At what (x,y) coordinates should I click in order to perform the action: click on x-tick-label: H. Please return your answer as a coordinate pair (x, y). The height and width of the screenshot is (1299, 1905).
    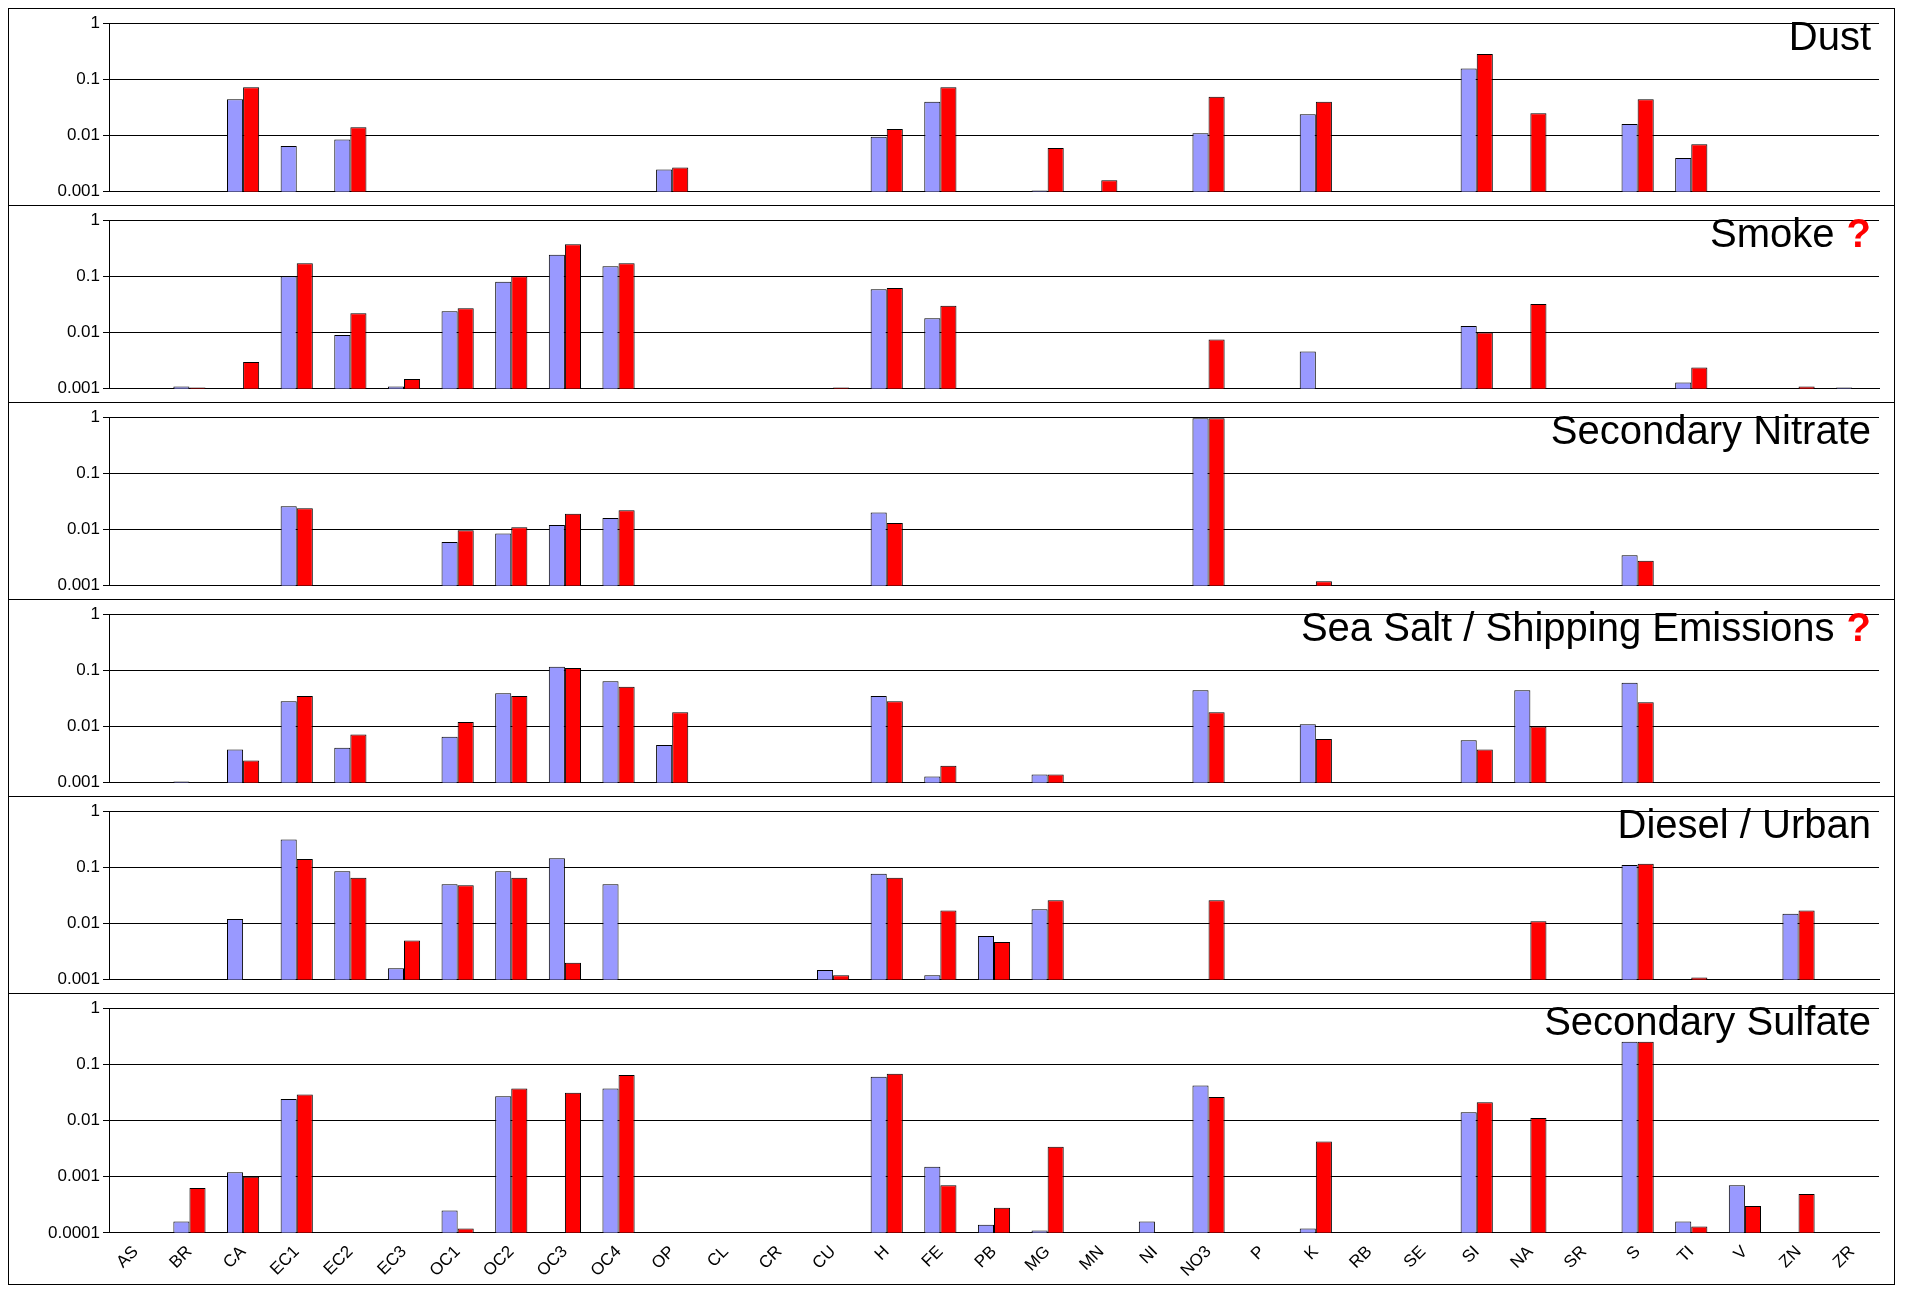
    Looking at the image, I should click on (881, 1252).